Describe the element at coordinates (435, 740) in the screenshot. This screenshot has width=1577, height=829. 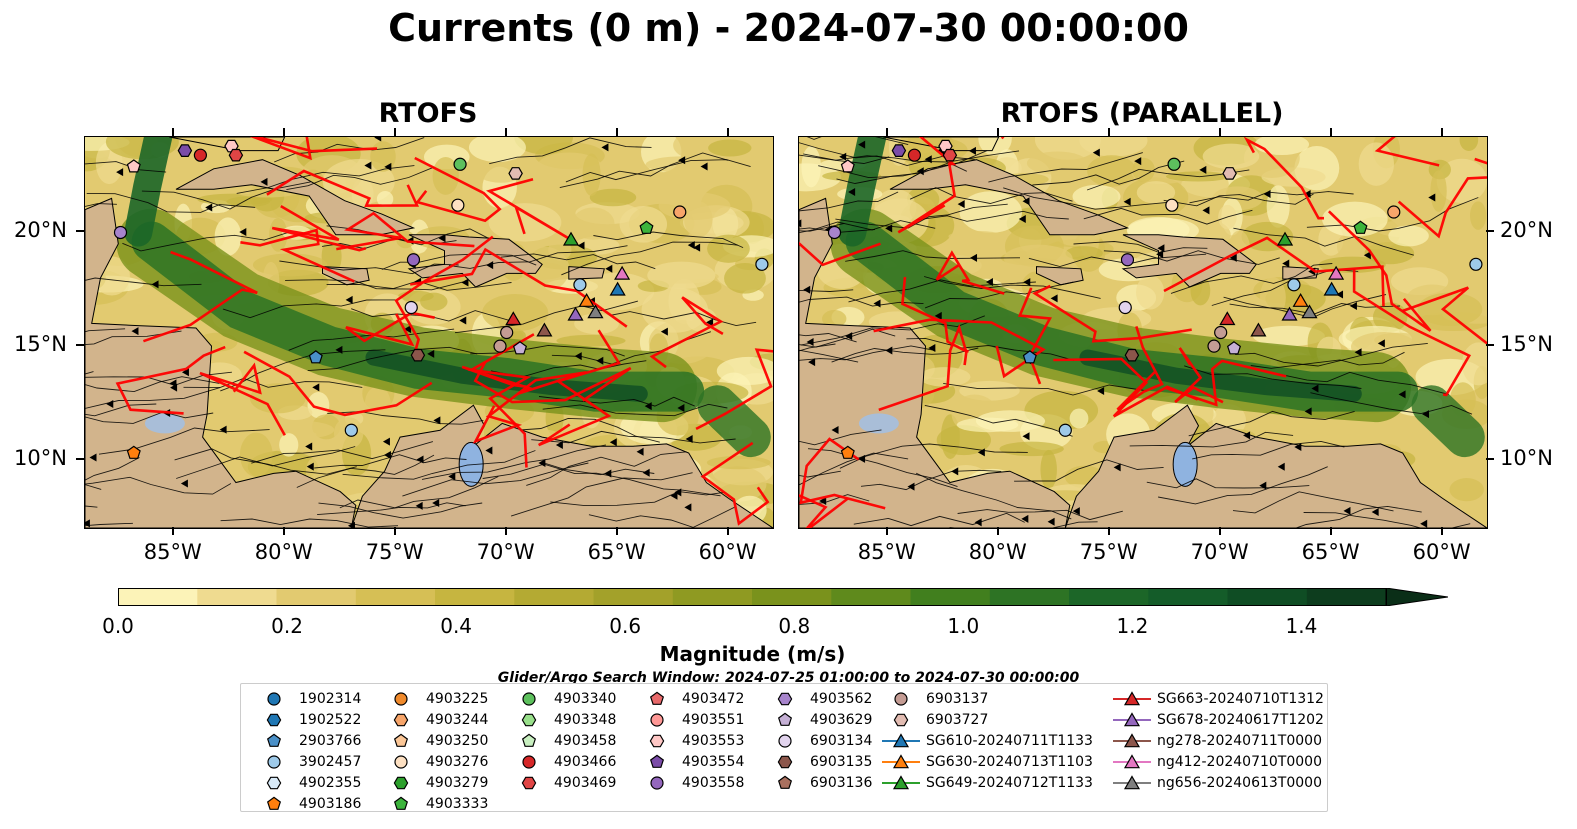
I see `legend-item: 4903250` at that location.